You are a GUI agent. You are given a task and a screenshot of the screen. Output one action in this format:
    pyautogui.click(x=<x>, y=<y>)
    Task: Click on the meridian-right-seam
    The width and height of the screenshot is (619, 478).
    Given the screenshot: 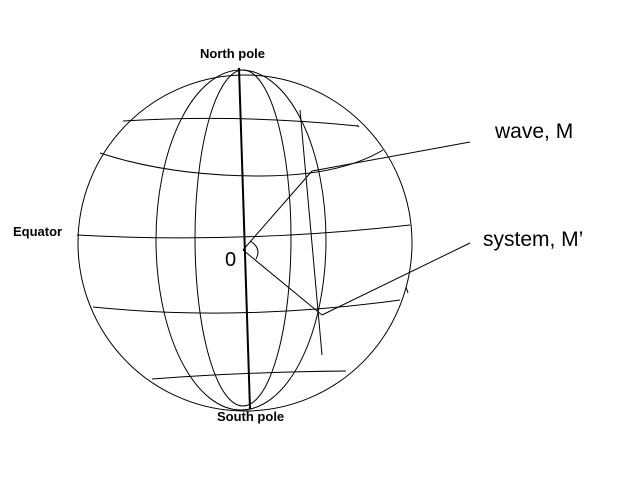 What is the action you would take?
    pyautogui.click(x=311, y=232)
    